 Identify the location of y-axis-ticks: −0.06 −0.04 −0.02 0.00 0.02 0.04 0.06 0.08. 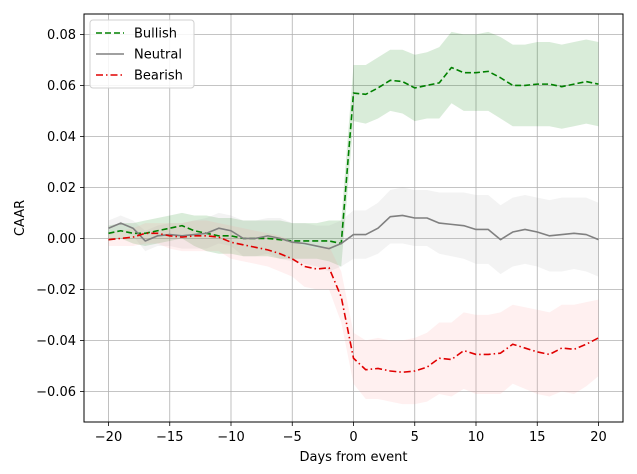
(60, 214).